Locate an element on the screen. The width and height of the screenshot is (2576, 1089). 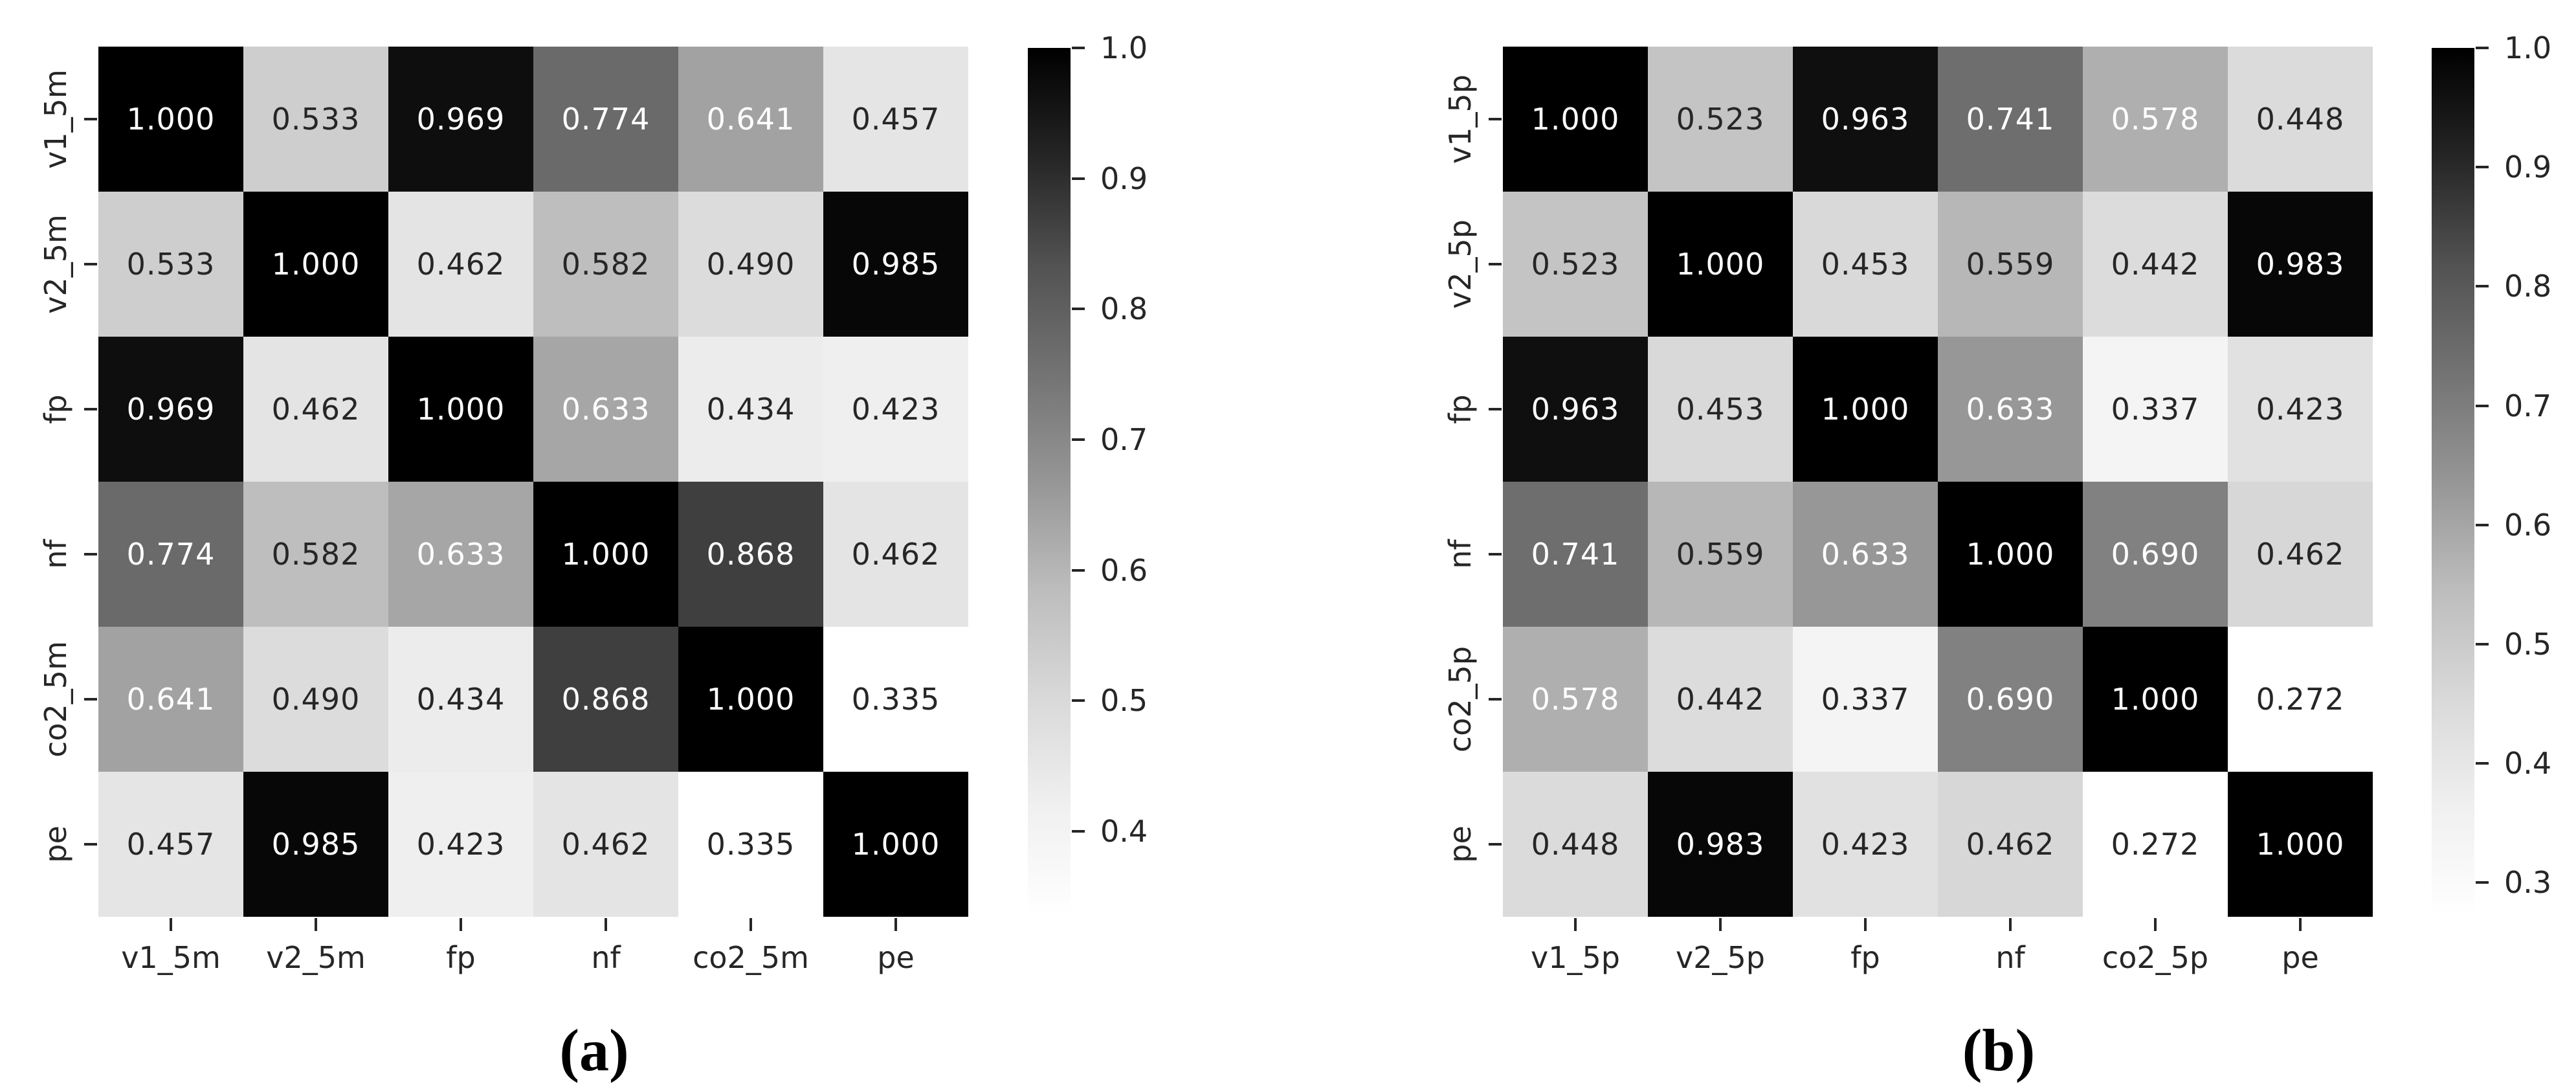
heatmap-cell: 0.337 is located at coordinates (1865, 700).